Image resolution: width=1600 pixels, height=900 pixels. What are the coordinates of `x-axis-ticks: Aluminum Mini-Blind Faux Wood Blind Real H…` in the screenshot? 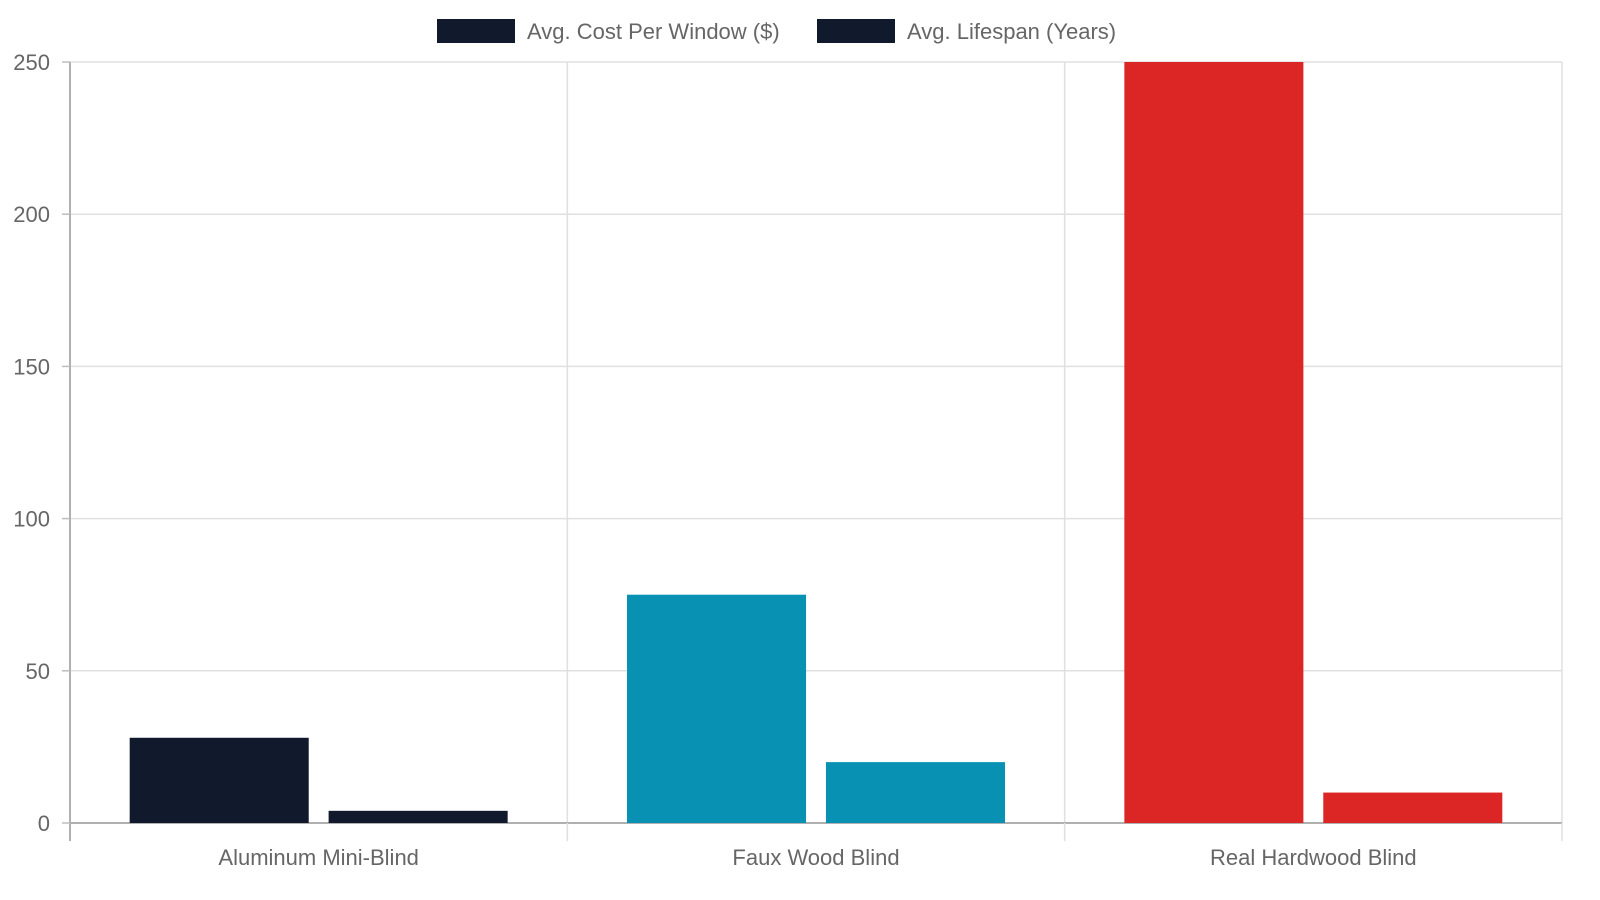 It's located at (890, 846).